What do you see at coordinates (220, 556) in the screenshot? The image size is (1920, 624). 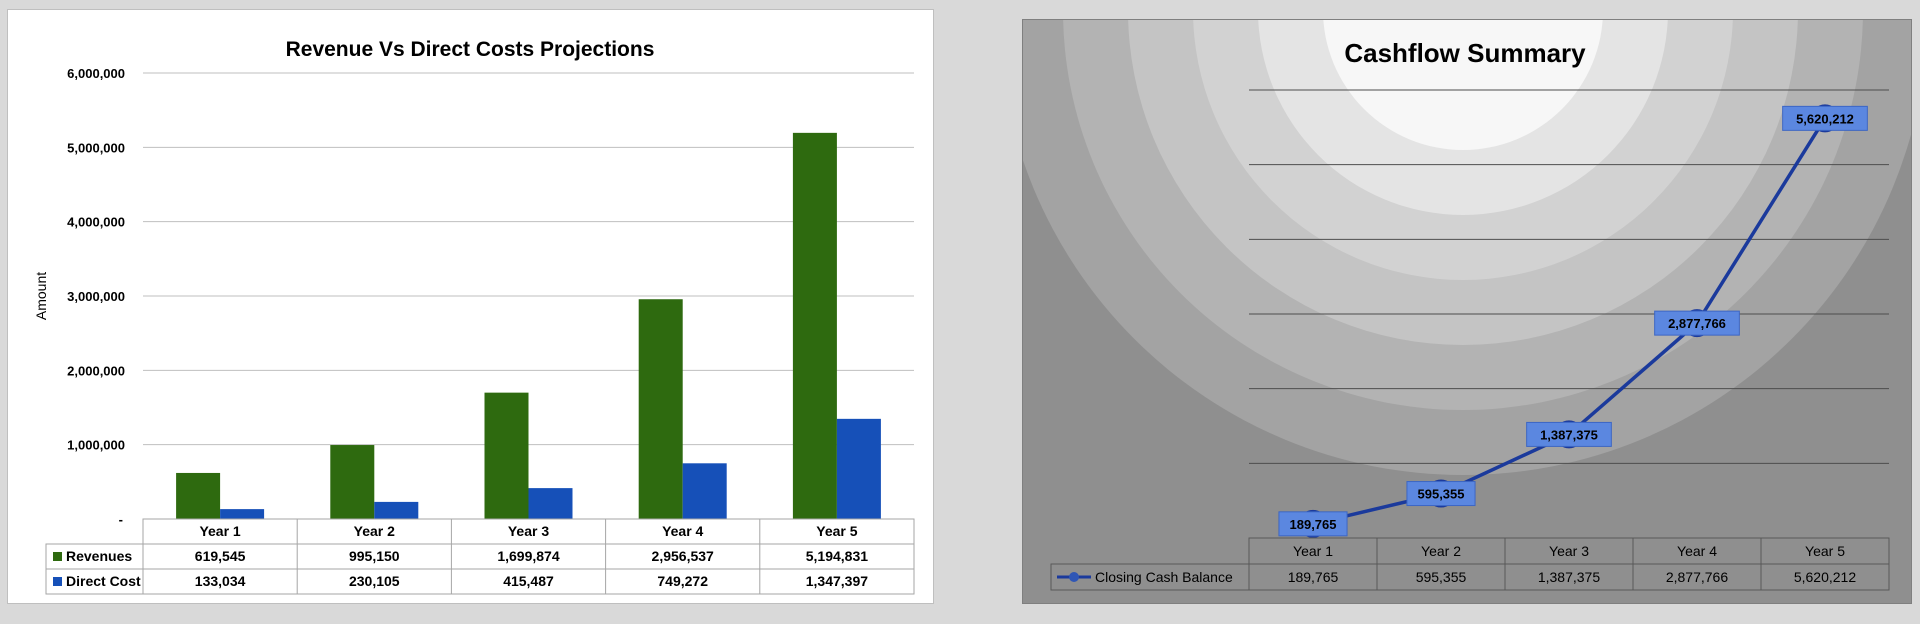 I see `data-label: 619,545` at bounding box center [220, 556].